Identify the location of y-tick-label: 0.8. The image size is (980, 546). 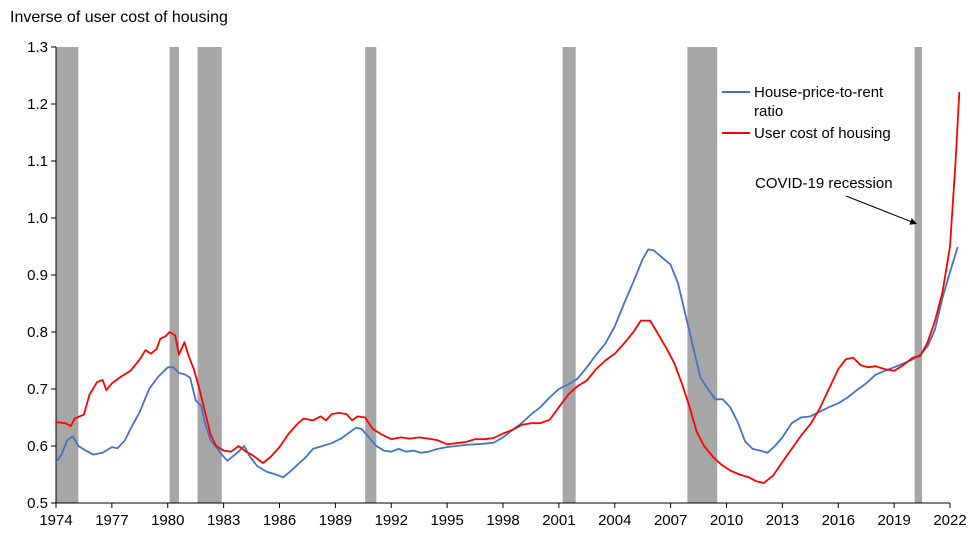
(37, 332).